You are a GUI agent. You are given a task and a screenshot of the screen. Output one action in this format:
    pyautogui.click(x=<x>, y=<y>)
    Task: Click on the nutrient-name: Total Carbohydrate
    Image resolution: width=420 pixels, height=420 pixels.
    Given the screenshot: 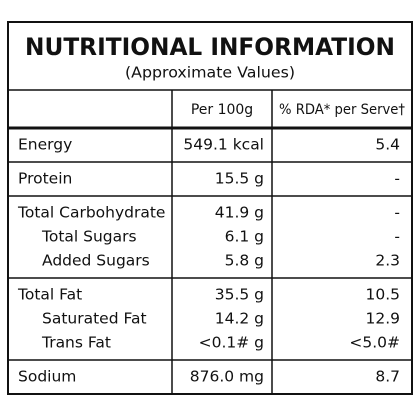 What is the action you would take?
    pyautogui.click(x=91, y=213)
    